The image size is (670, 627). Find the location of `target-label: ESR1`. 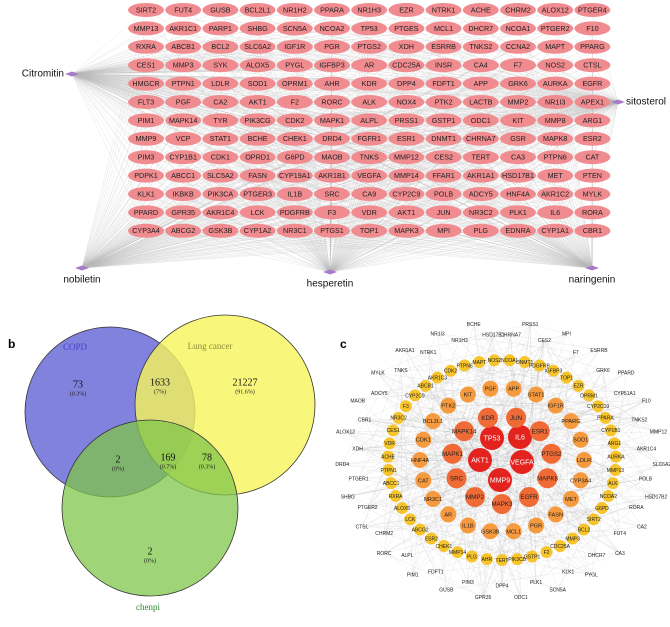

target-label: ESR1 is located at coordinates (406, 138).